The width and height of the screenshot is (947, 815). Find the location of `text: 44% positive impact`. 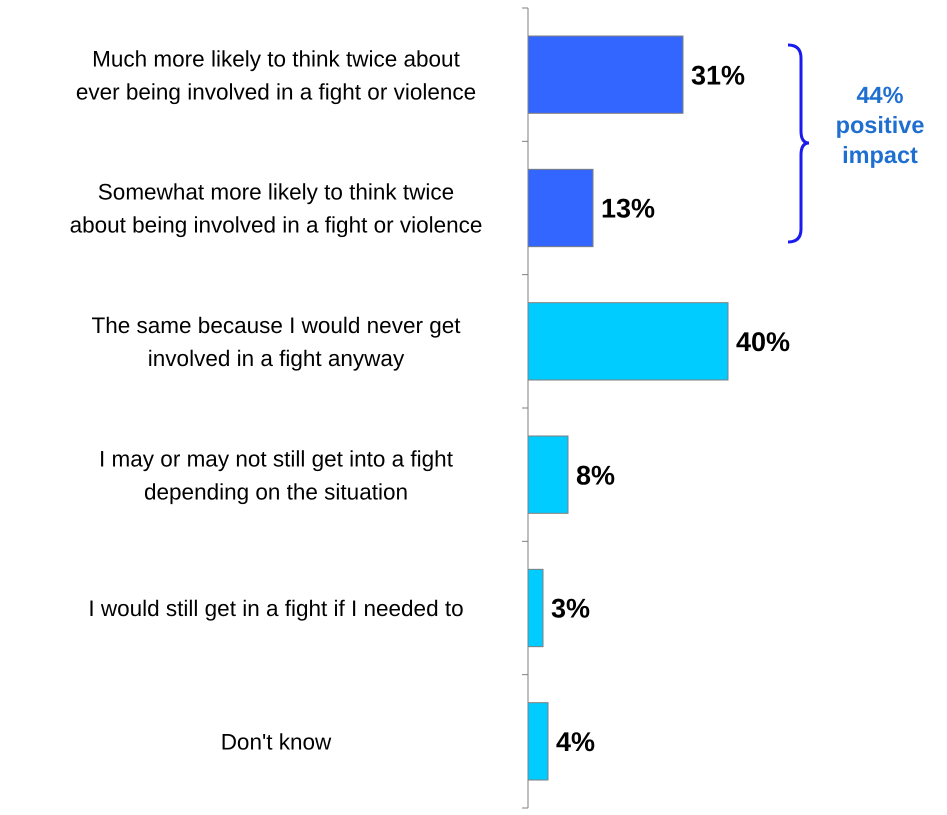

text: 44% positive impact is located at coordinates (880, 125).